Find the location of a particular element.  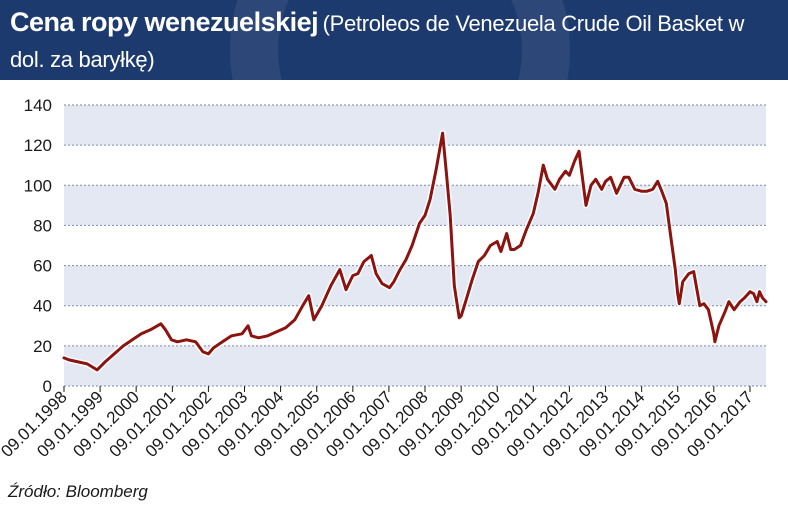

y-axis-ticks: 0 20 40 60 80 100 120 140 is located at coordinates (38, 246).